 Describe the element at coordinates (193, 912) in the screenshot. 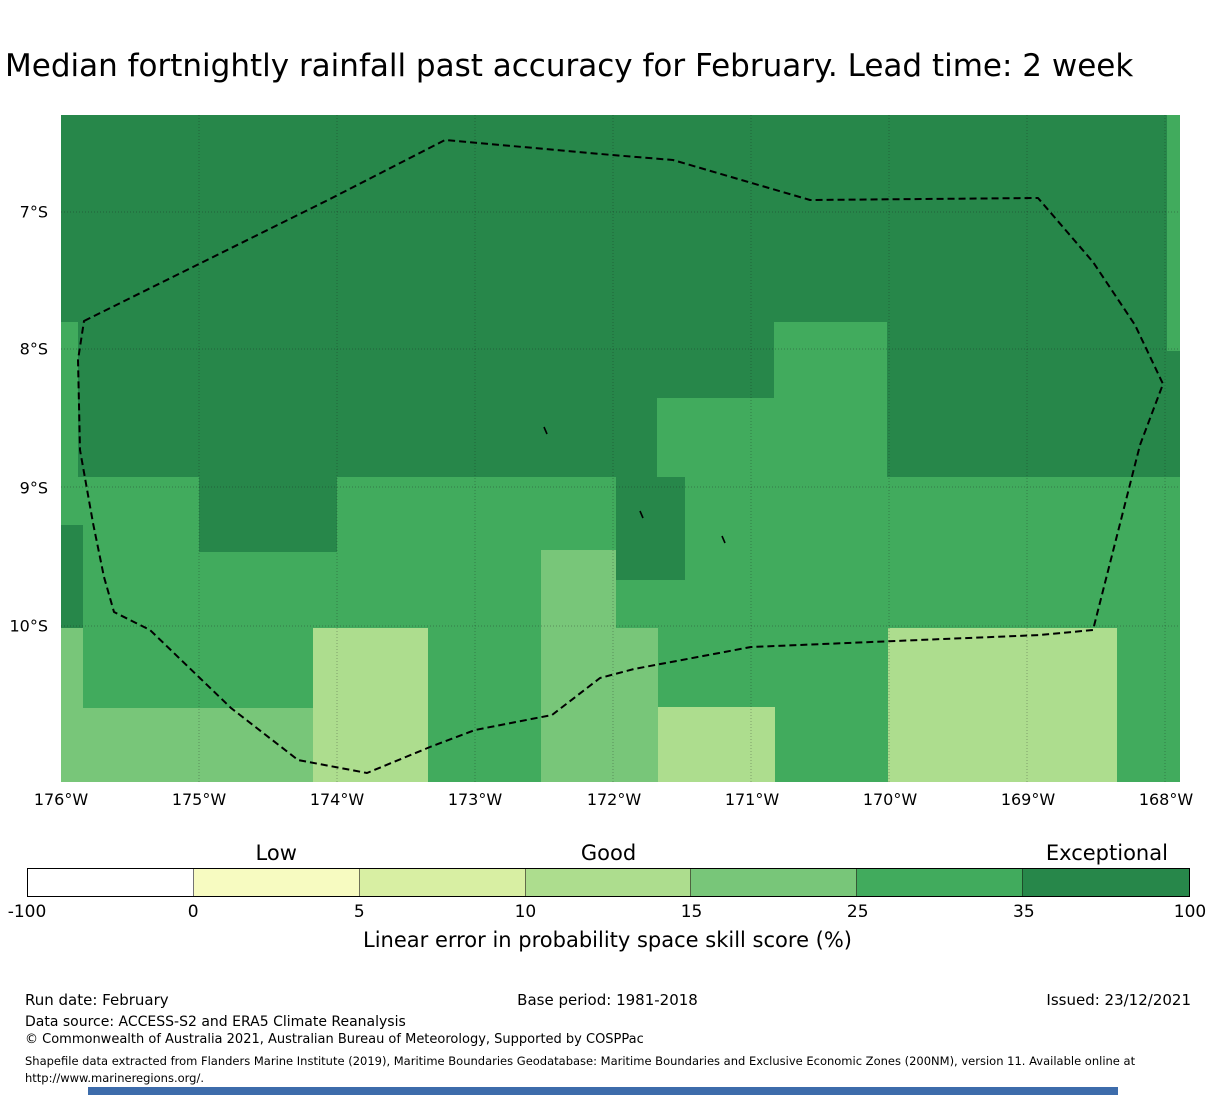

I see `colorbar-tick-label: 0` at that location.